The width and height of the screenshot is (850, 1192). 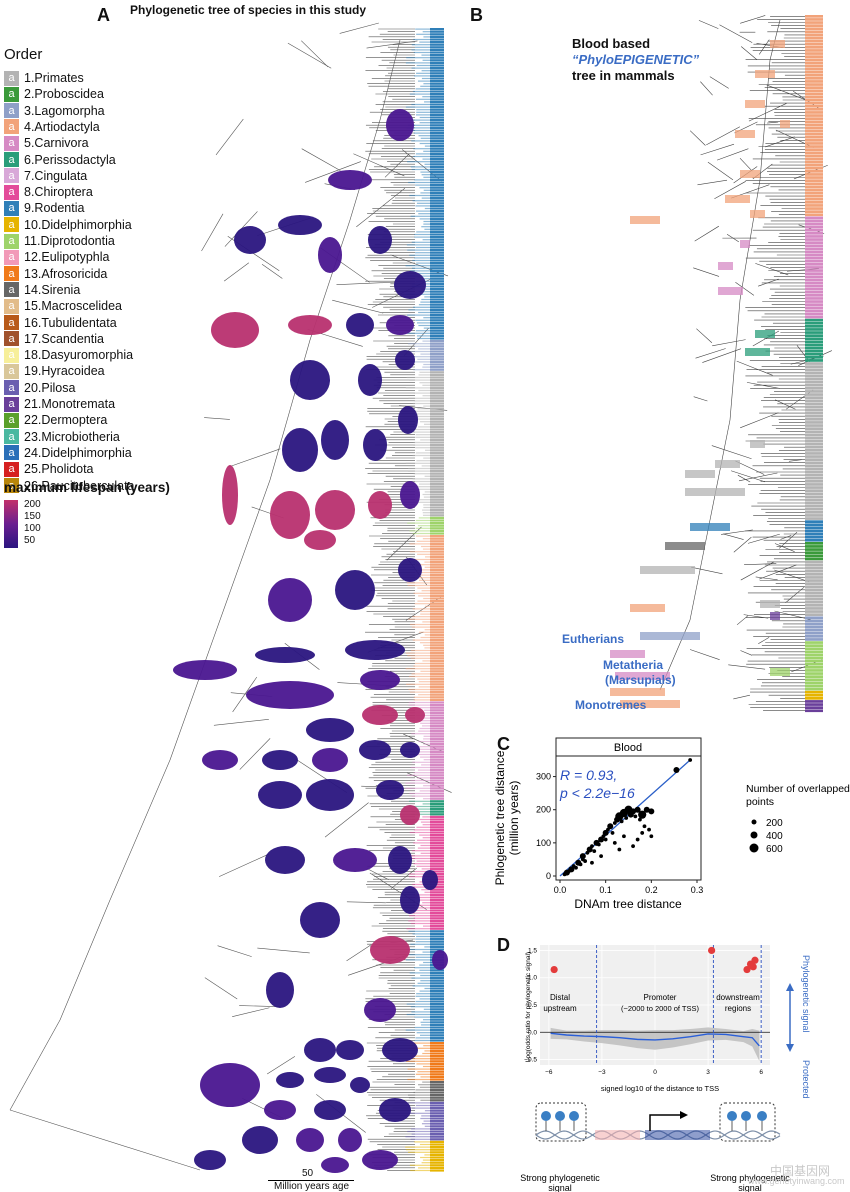 I want to click on order-label: 18.Dasyuromorphia, so click(x=79, y=355).